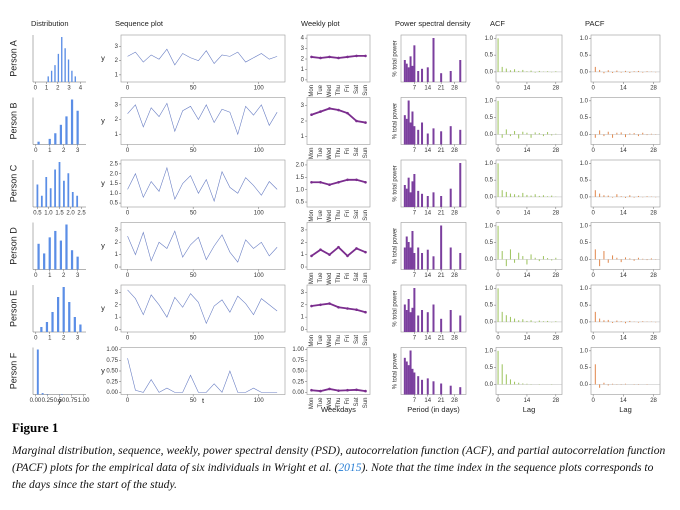 Image resolution: width=680 pixels, height=510 pixels. I want to click on weekday-label: Mon, so click(312, 91).